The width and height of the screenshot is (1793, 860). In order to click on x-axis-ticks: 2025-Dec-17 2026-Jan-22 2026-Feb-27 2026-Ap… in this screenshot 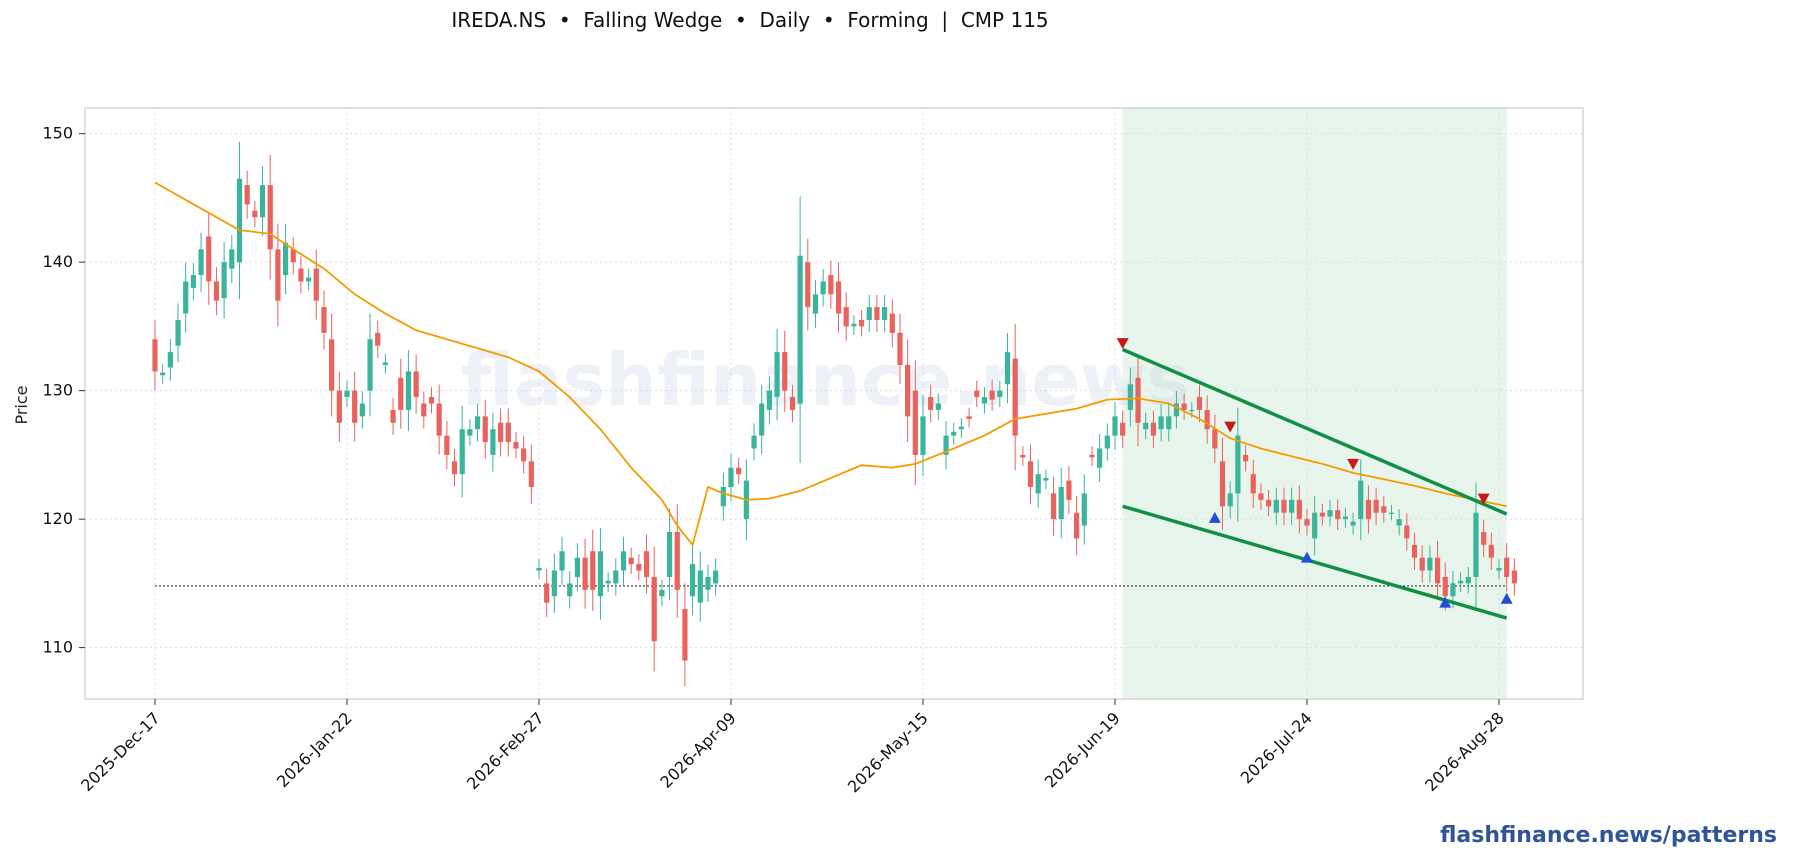, I will do `click(792, 747)`.